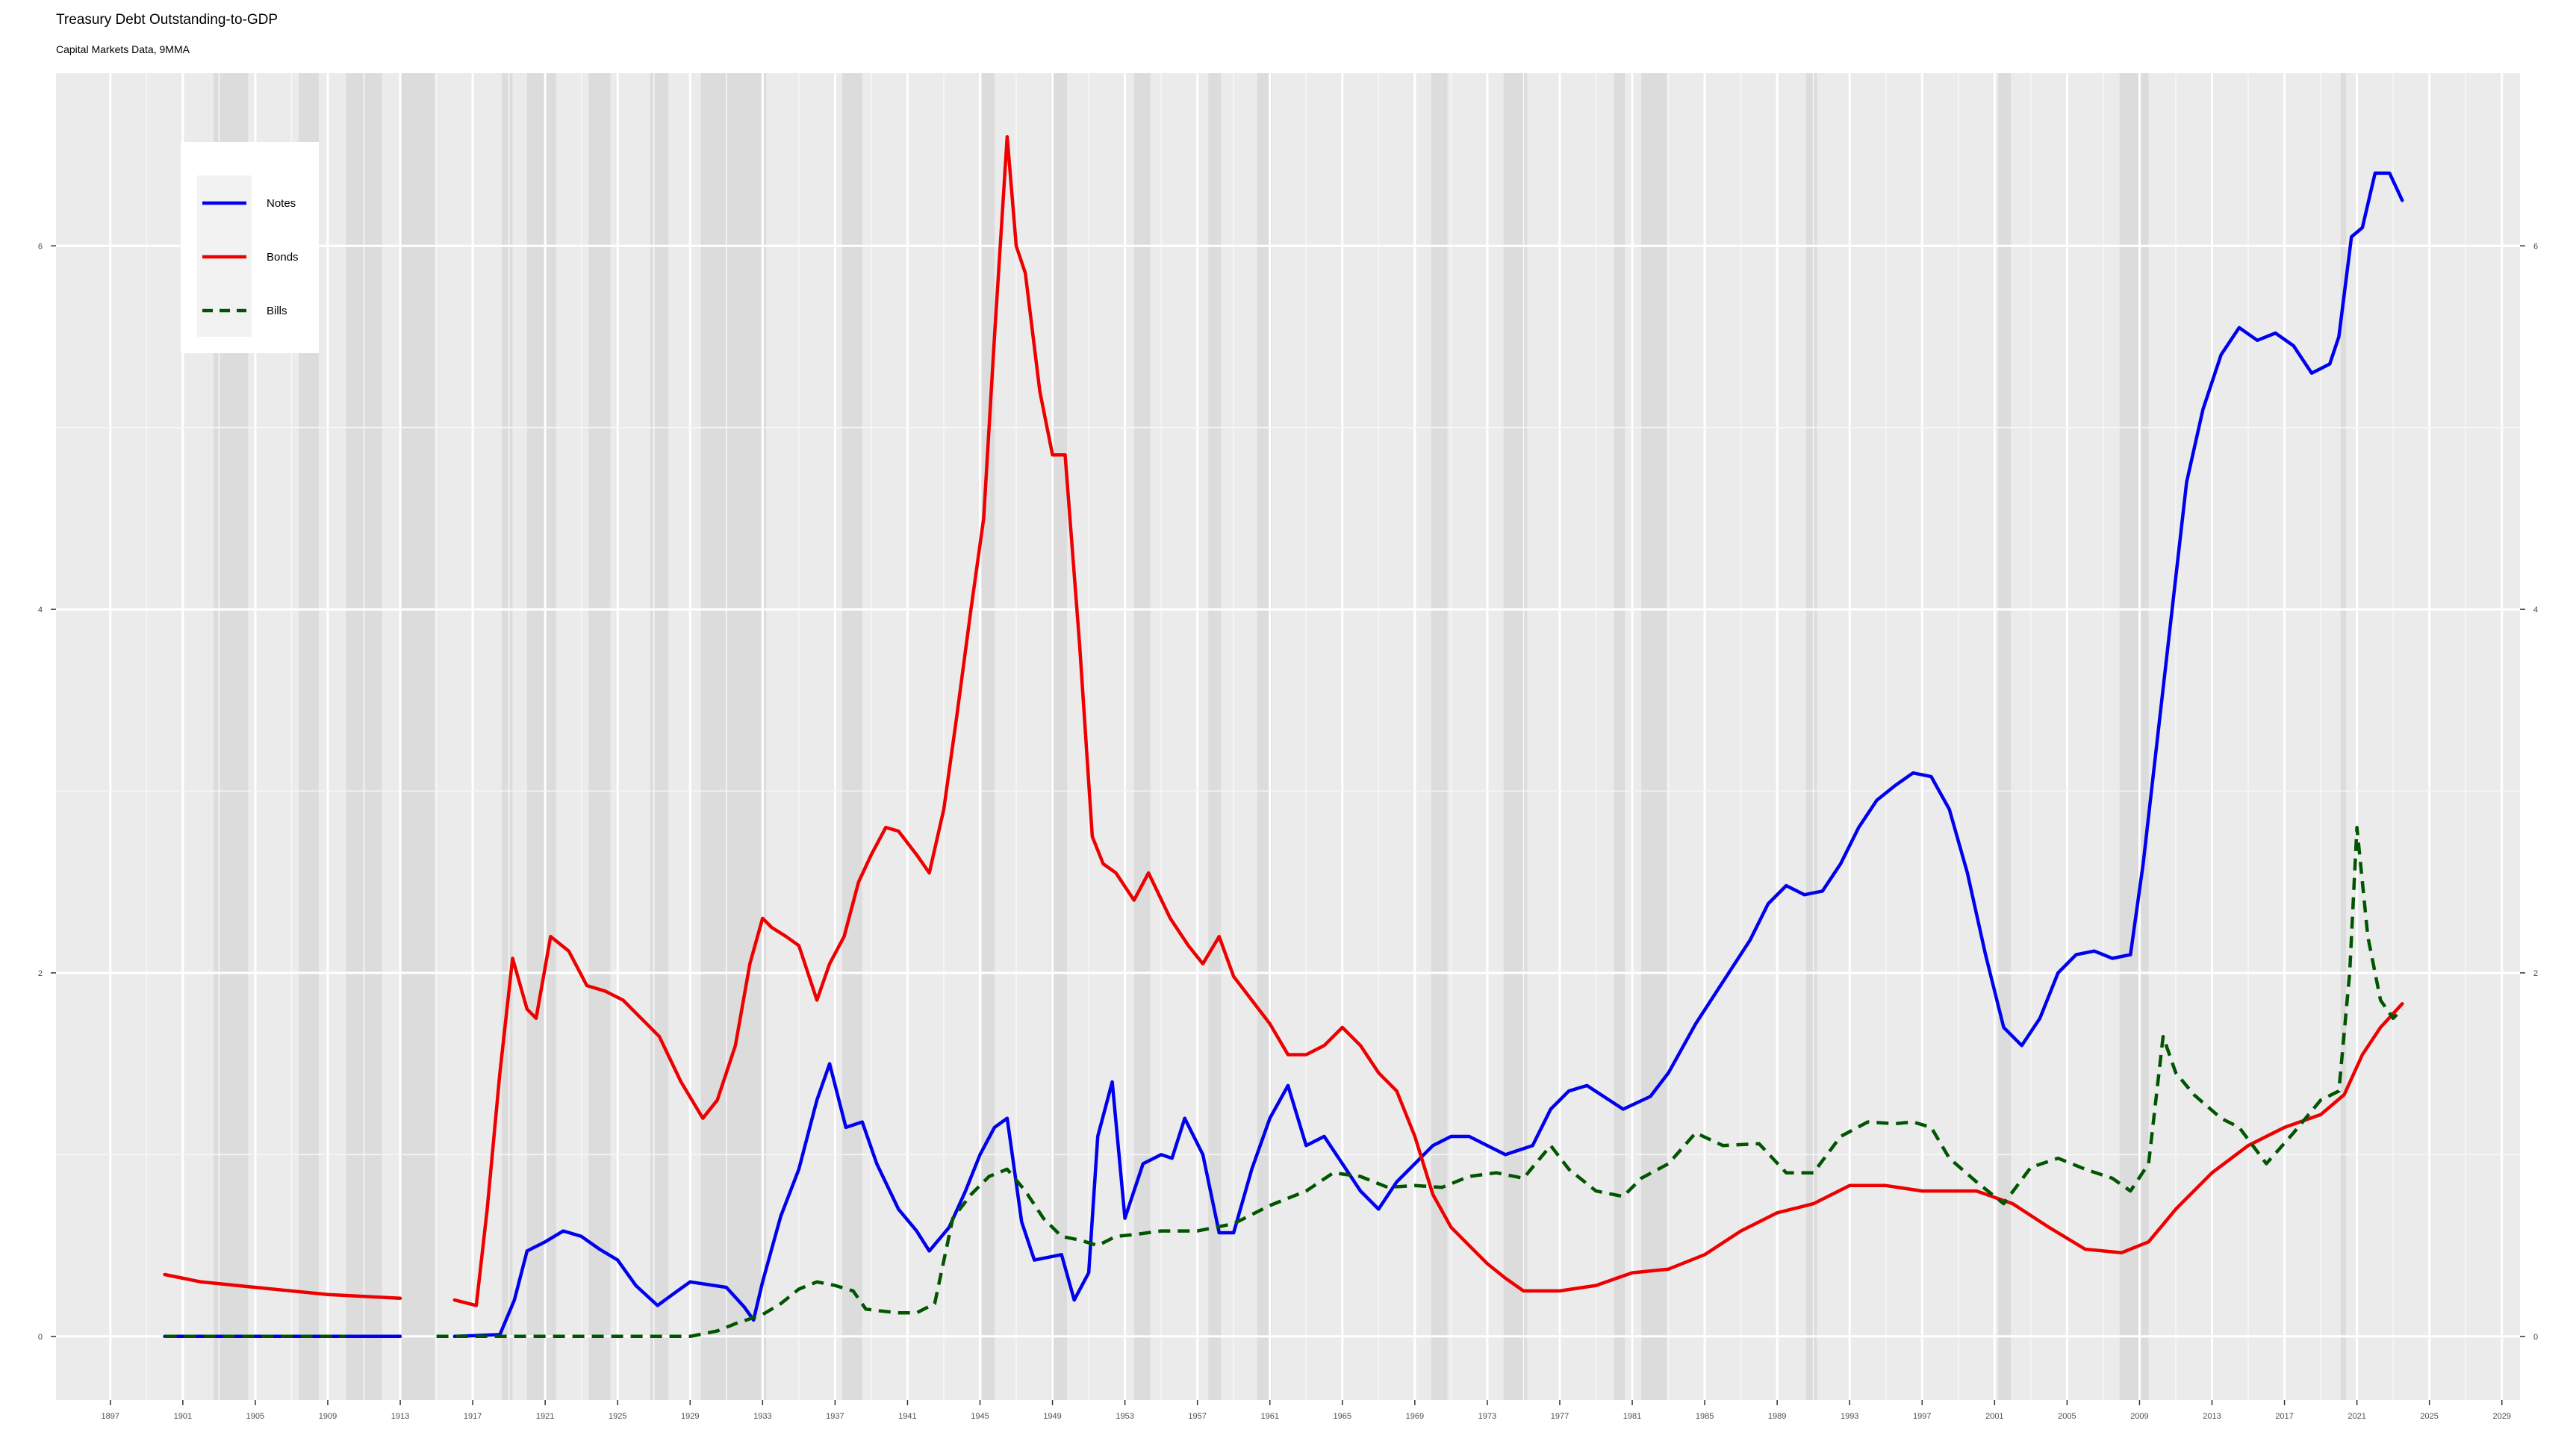 The width and height of the screenshot is (2576, 1456). Describe the element at coordinates (1849, 1416) in the screenshot. I see `x-tick-label: 1993` at that location.